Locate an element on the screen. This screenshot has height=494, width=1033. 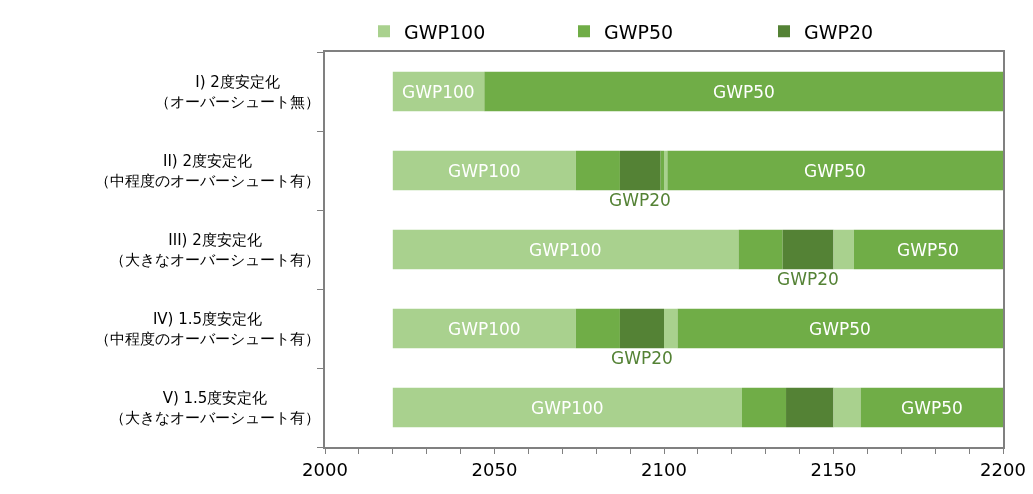
y-tick-label: II) 2度安定化（中程度のオーバーシュート有） is located at coordinates (207, 171).